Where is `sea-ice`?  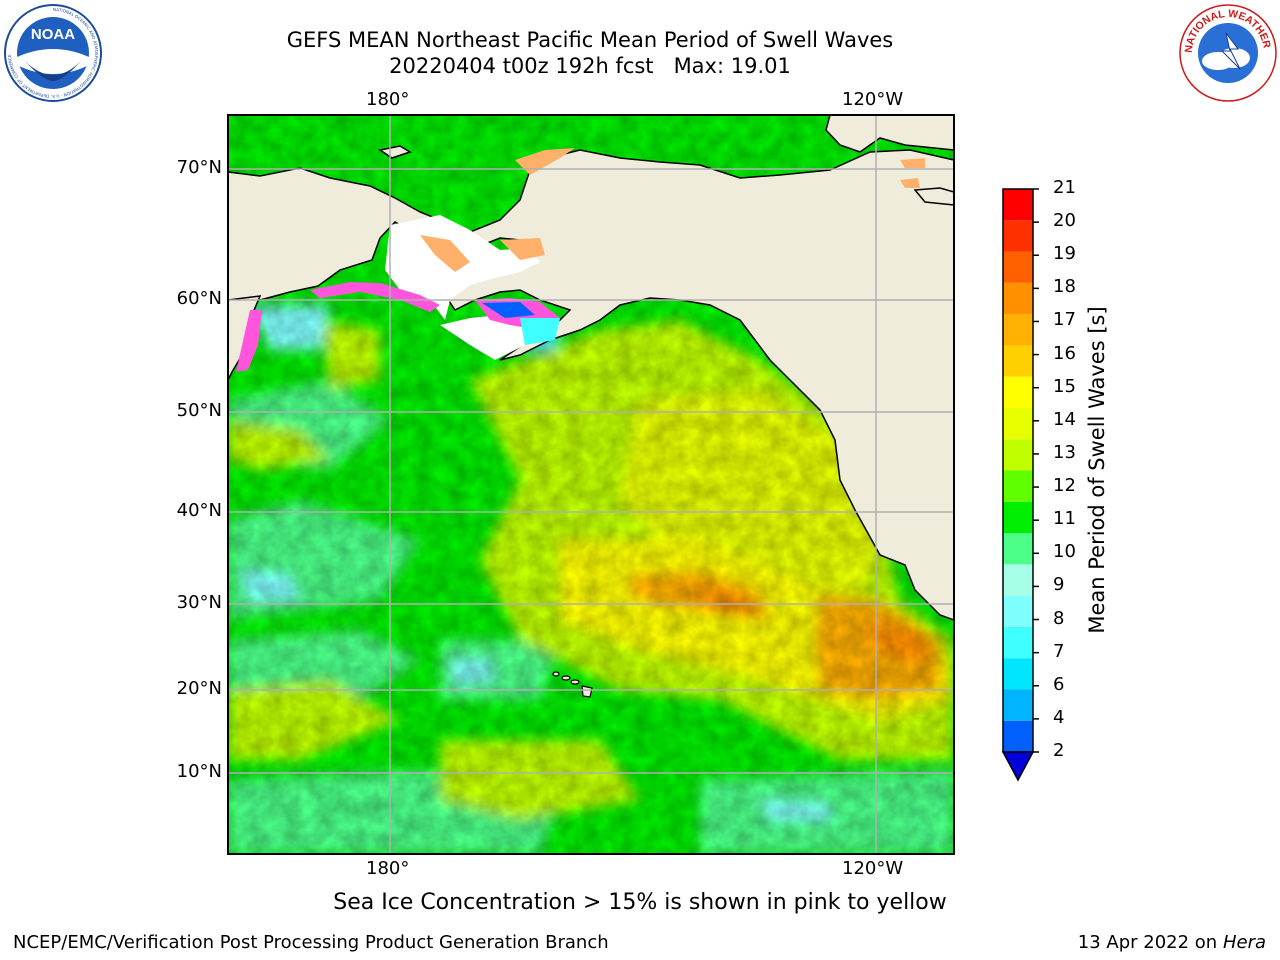 sea-ice is located at coordinates (580, 260).